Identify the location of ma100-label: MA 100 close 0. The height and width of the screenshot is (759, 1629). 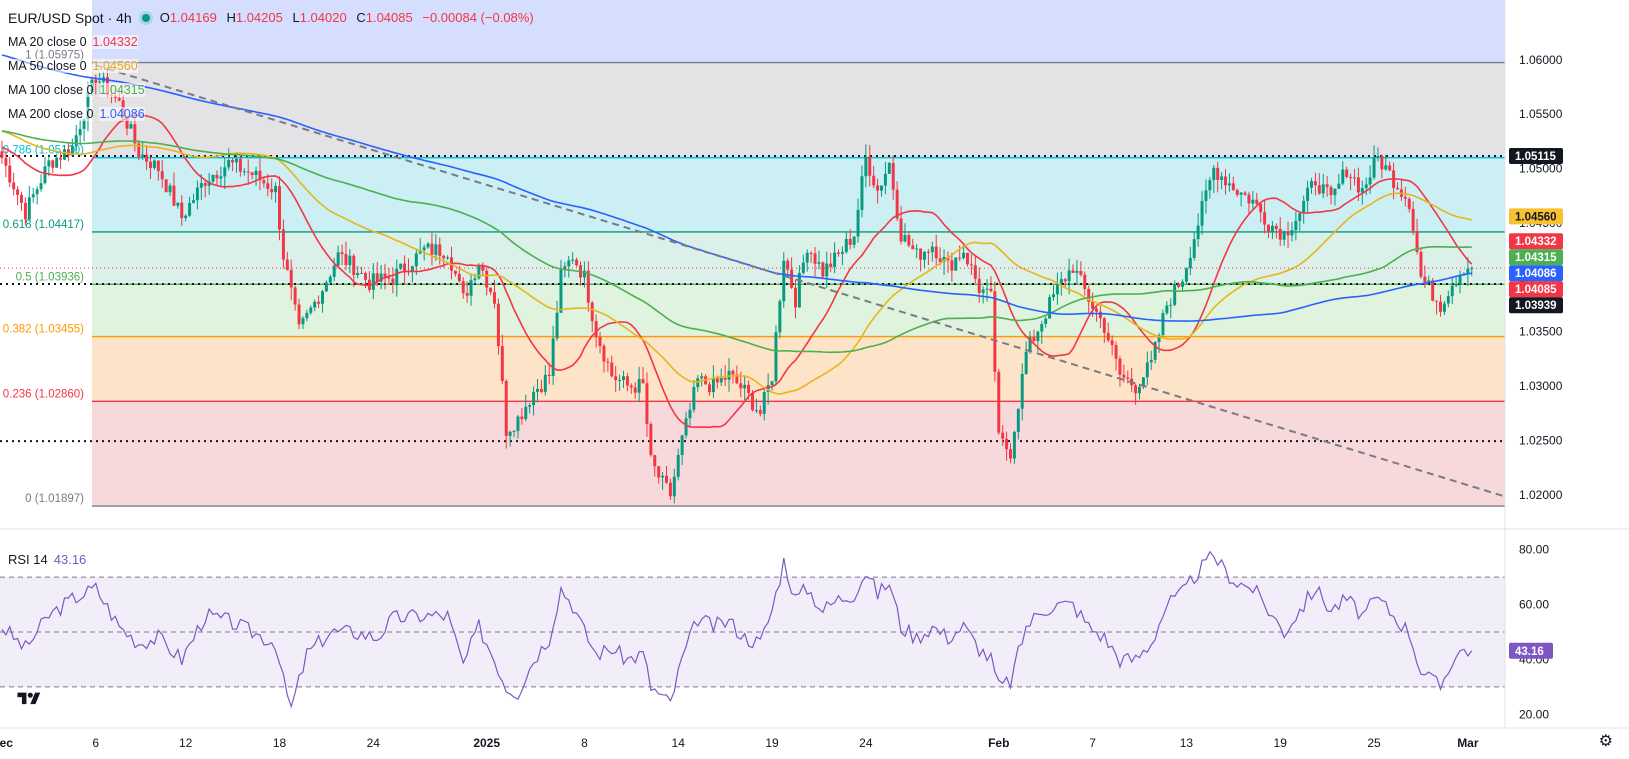
(51, 90).